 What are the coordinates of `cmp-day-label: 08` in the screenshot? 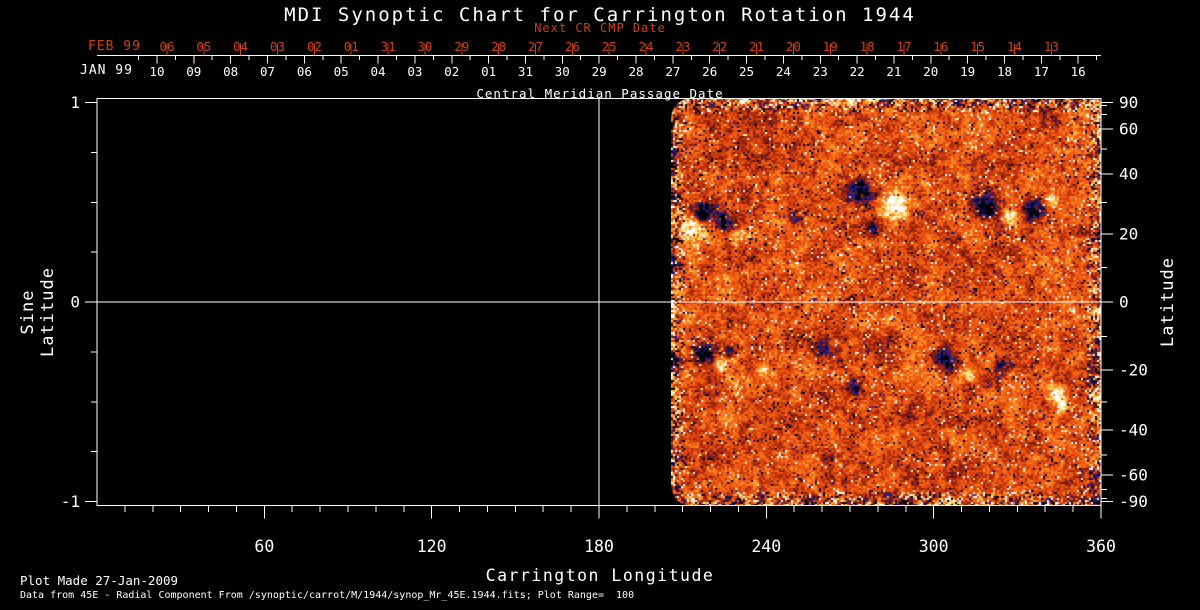 It's located at (230, 71).